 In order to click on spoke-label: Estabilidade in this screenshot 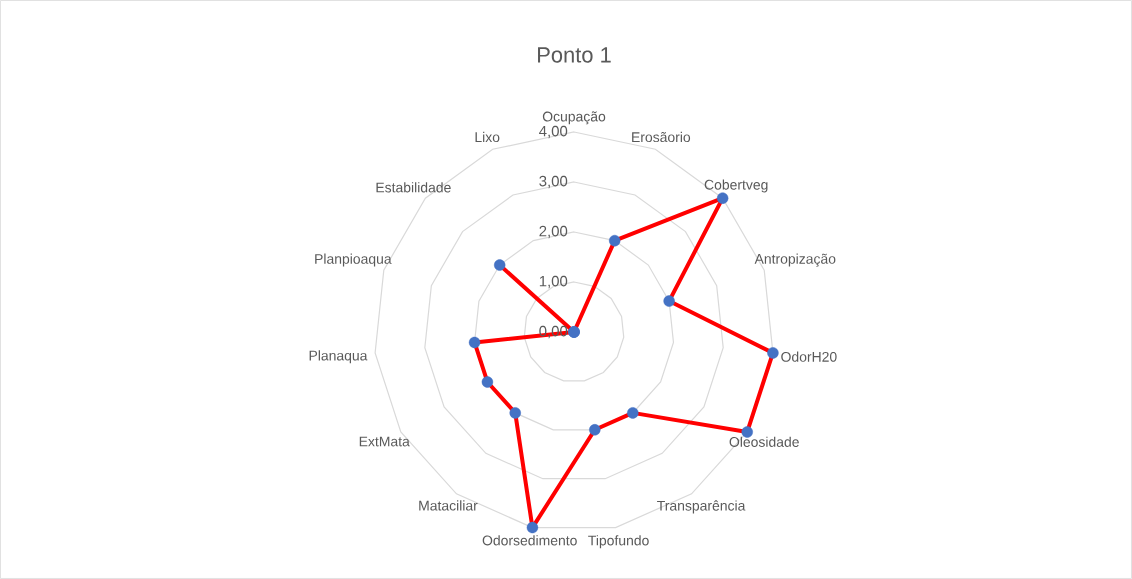, I will do `click(413, 187)`.